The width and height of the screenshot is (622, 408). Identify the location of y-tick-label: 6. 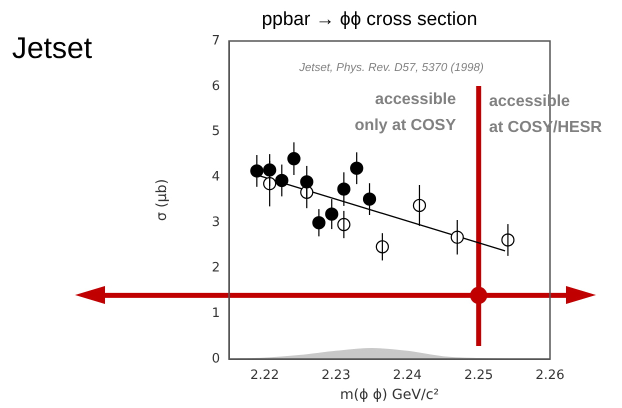
(216, 86).